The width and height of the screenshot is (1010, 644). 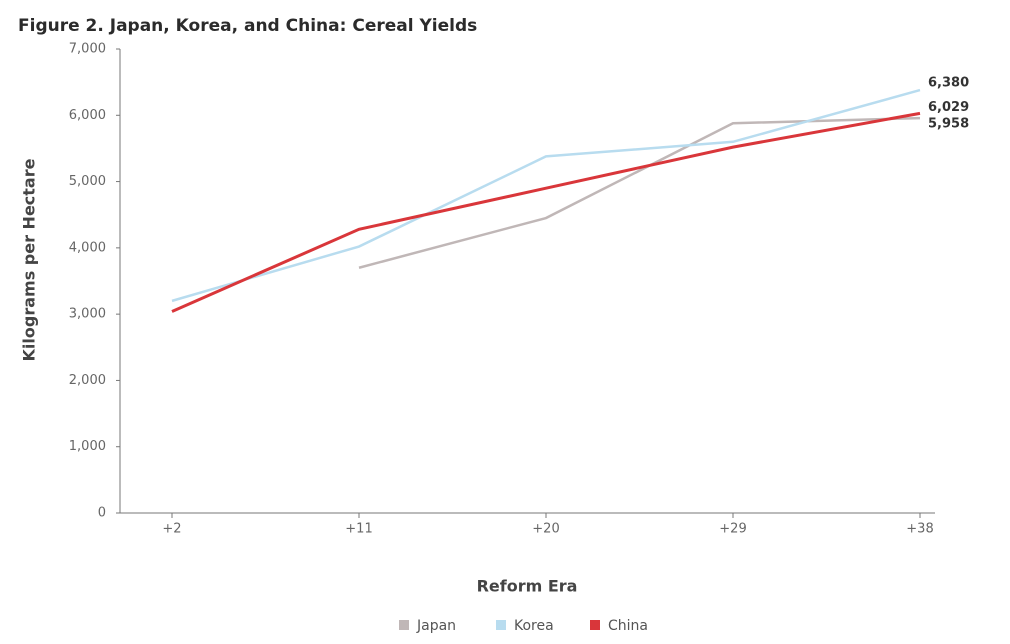 What do you see at coordinates (534, 626) in the screenshot?
I see `legend-label: Korea` at bounding box center [534, 626].